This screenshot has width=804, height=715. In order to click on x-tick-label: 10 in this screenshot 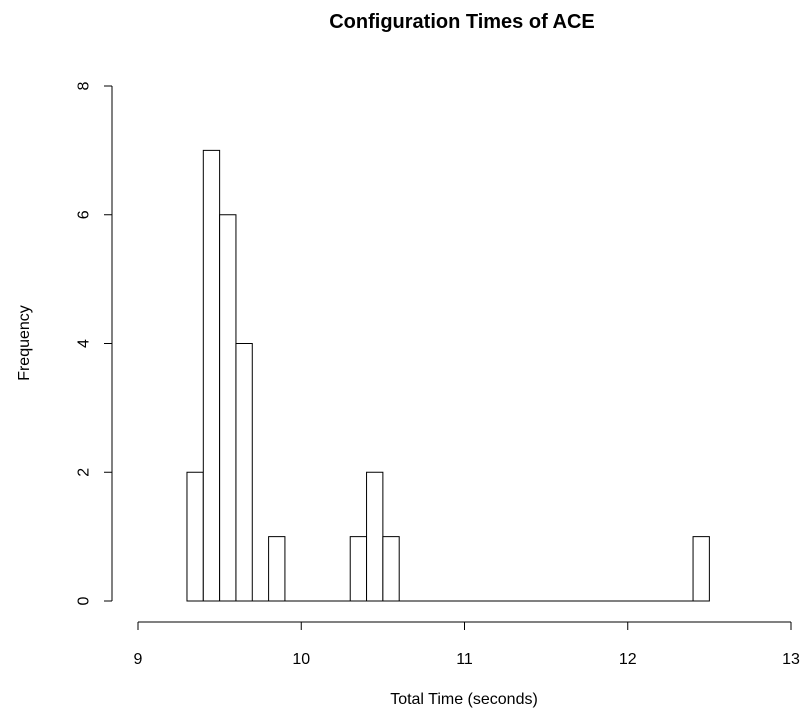, I will do `click(301, 659)`.